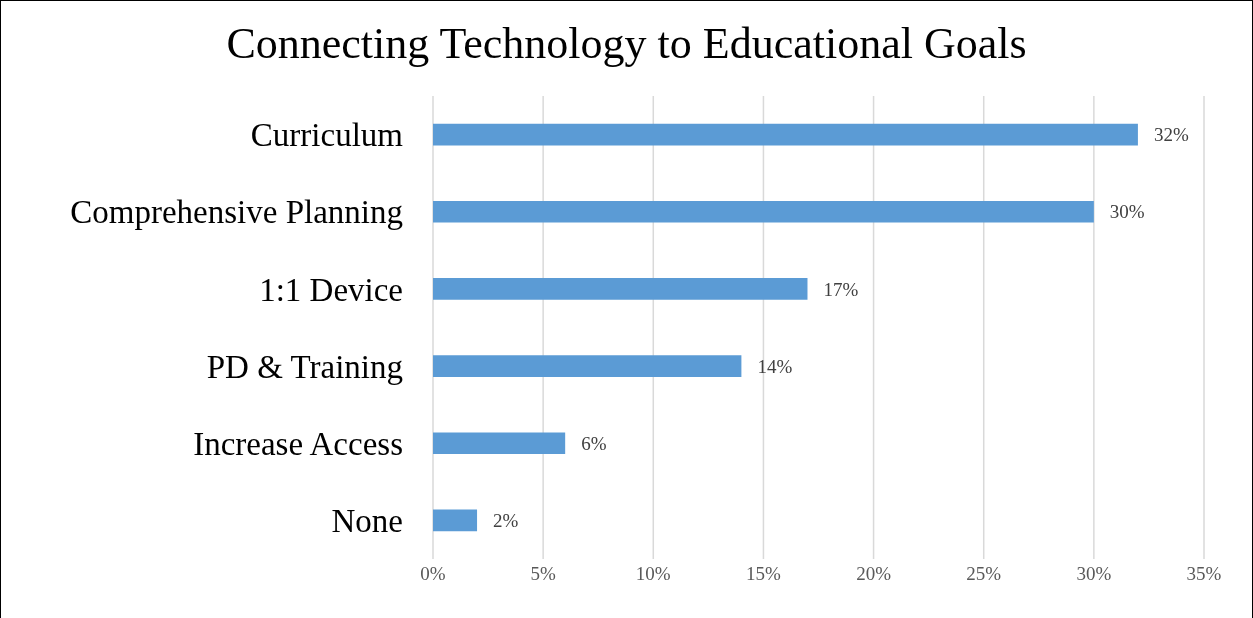 The width and height of the screenshot is (1253, 618). What do you see at coordinates (433, 574) in the screenshot?
I see `x-tick-label: 0%` at bounding box center [433, 574].